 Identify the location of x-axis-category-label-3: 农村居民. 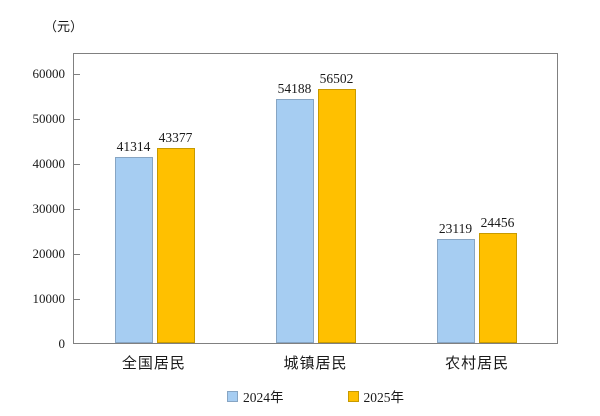
(477, 364).